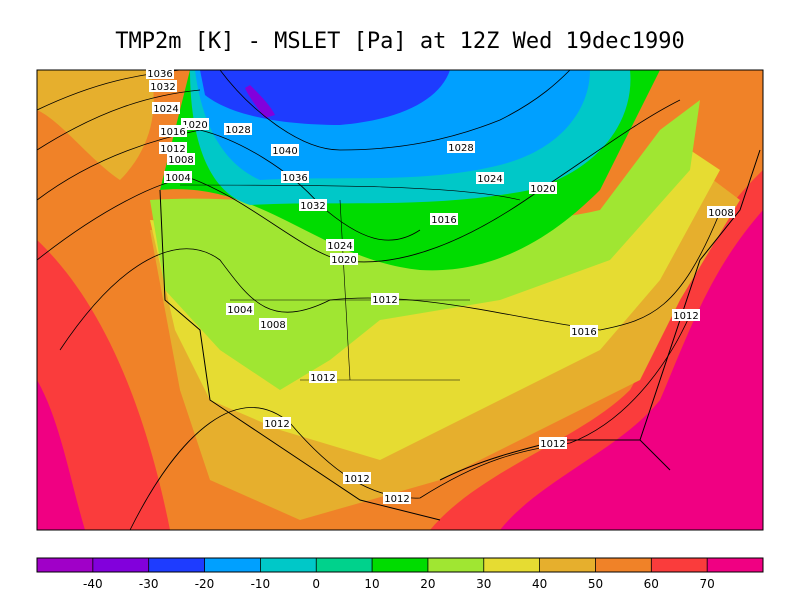  I want to click on border, so click(350, 282).